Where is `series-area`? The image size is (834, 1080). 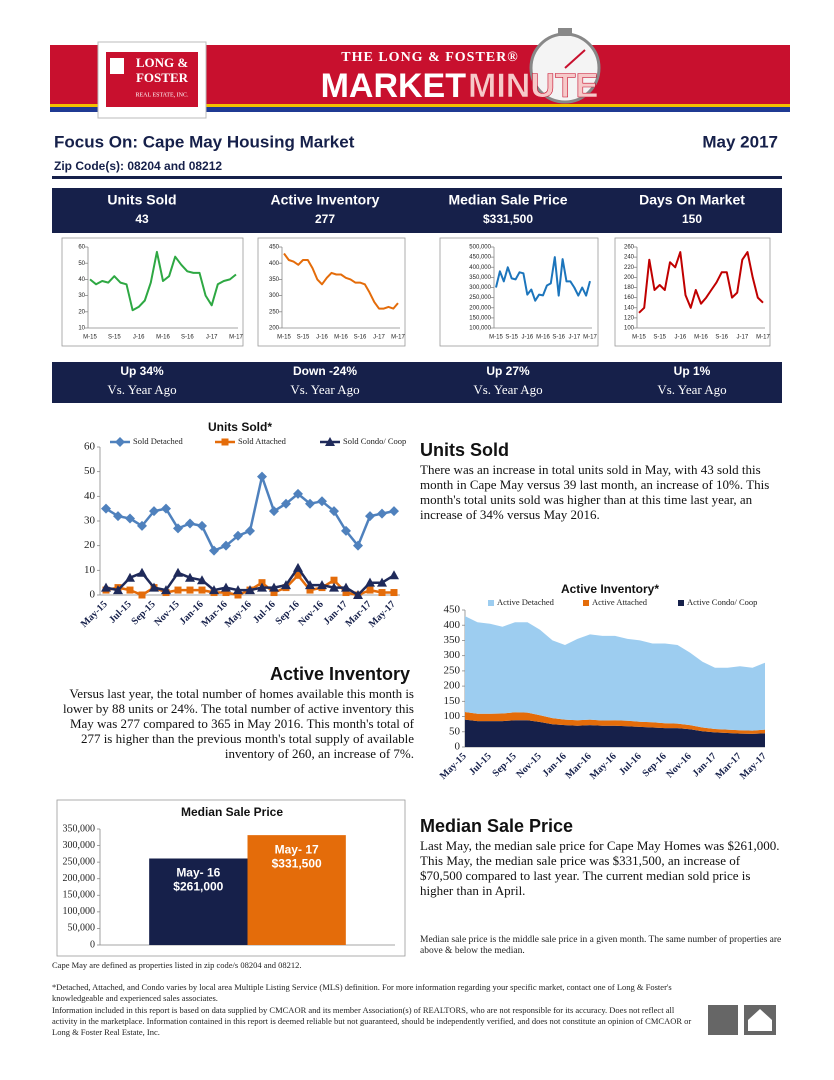
series-area is located at coordinates (615, 733).